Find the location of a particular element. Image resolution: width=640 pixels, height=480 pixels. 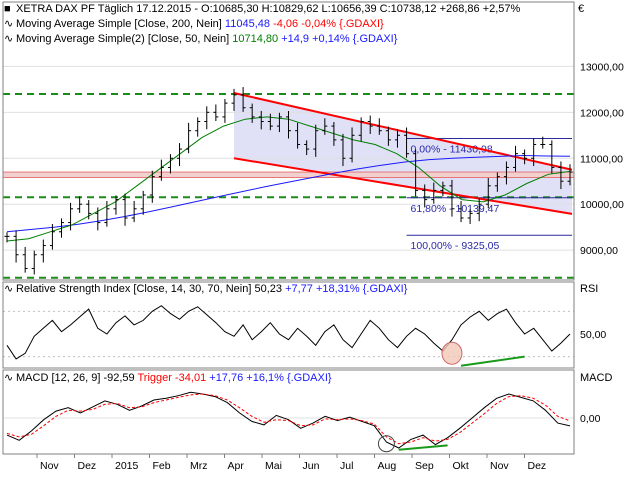

ma200-change: -4,06 -0,04% {.GDAXI} is located at coordinates (328, 24).